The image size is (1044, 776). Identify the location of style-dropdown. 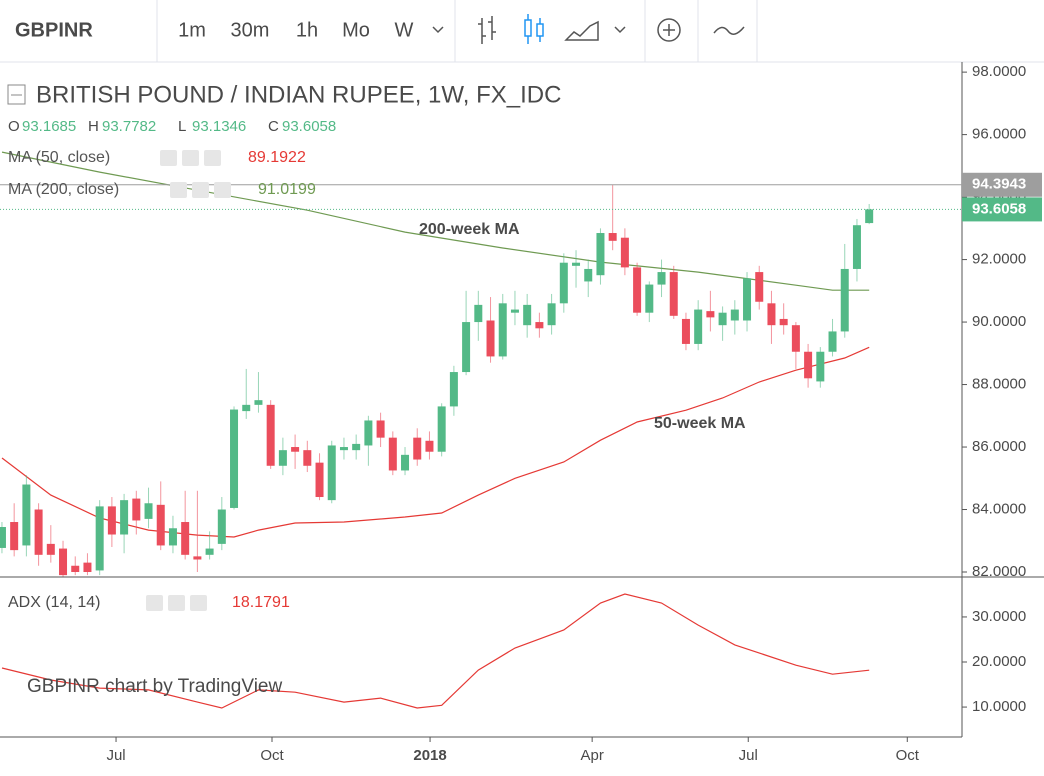
(620, 30).